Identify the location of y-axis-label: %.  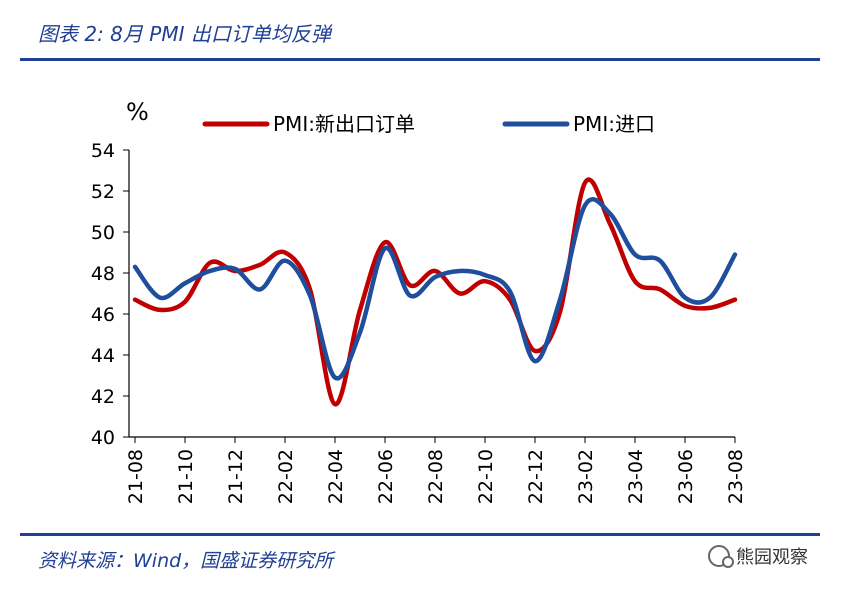
(137, 112).